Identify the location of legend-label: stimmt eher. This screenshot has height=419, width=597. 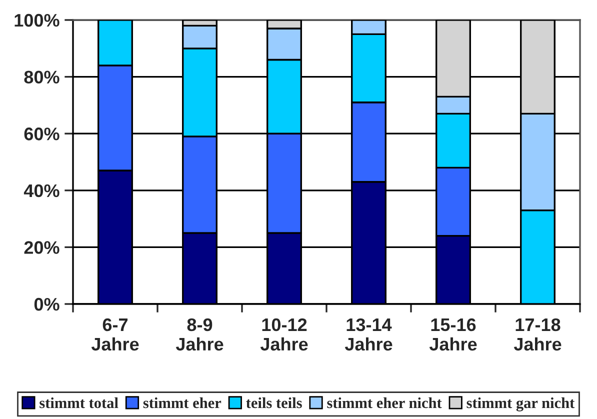
(182, 402).